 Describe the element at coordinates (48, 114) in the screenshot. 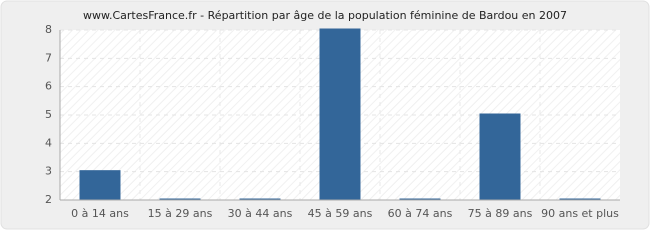

I see `y-tick-label: 5` at that location.